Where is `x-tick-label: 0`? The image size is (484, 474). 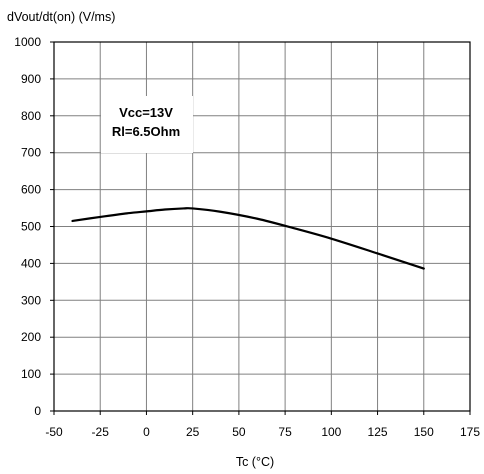 x-tick-label: 0 is located at coordinates (146, 432).